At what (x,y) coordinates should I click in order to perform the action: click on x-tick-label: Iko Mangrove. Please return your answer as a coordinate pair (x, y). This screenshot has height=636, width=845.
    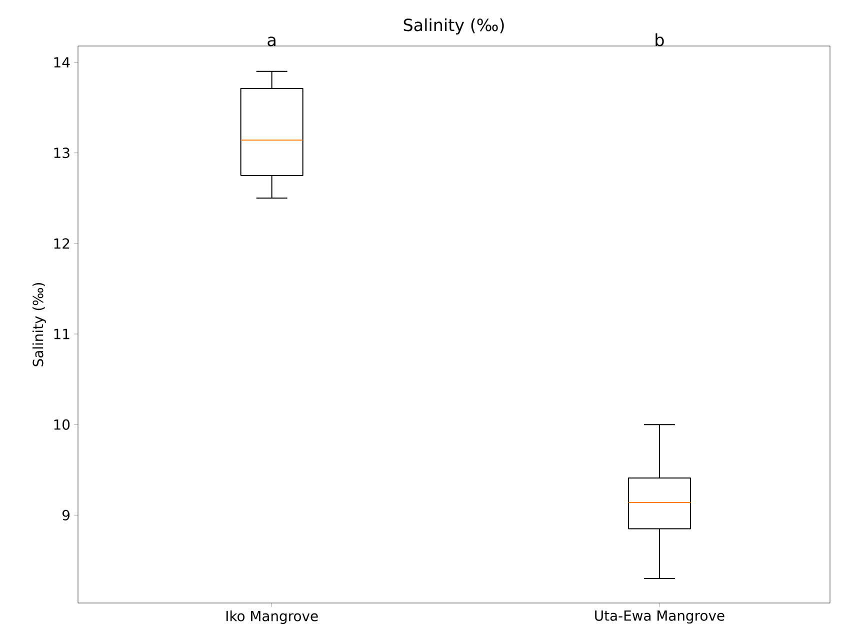
    Looking at the image, I should click on (272, 617).